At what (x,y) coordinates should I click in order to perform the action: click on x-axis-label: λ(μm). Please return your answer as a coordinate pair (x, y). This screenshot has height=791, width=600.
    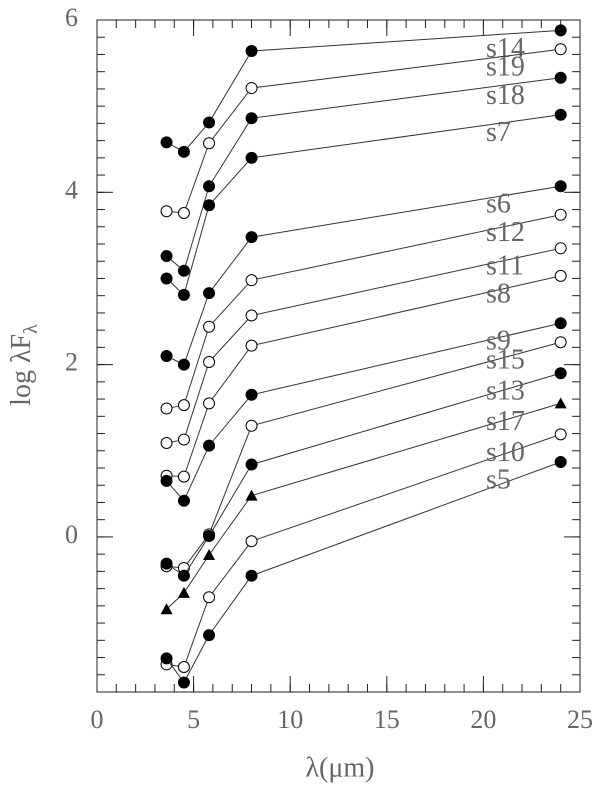
    Looking at the image, I should click on (339, 767).